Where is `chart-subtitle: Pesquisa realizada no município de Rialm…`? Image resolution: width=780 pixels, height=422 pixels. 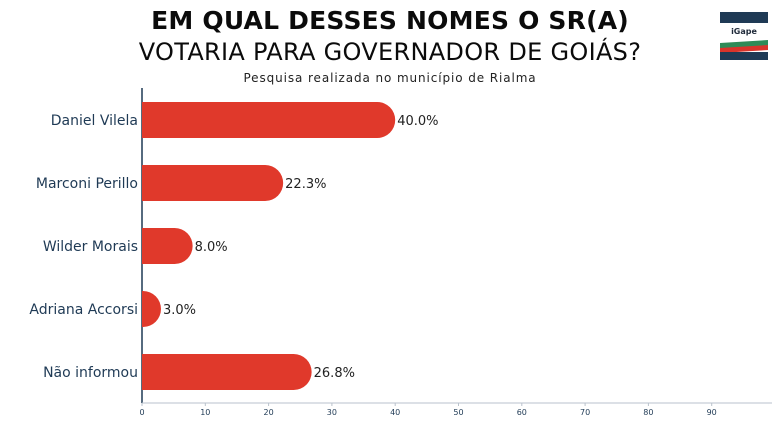 chart-subtitle: Pesquisa realizada no município de Rialm… is located at coordinates (390, 78).